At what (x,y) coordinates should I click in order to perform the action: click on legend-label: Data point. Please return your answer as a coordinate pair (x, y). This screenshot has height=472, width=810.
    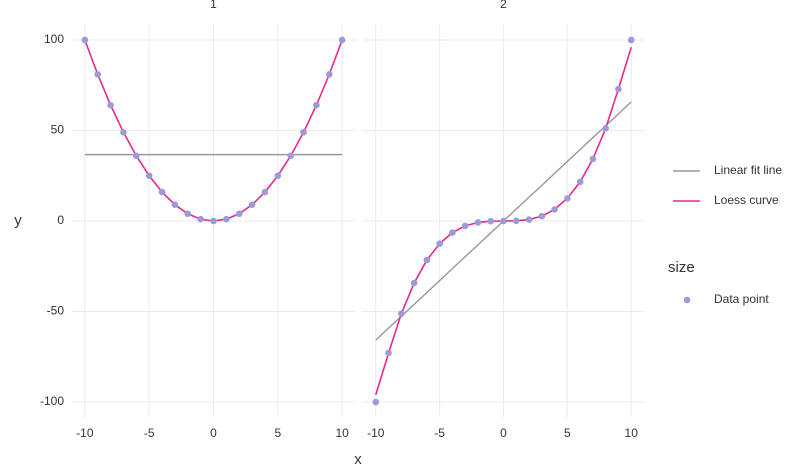
    Looking at the image, I should click on (741, 299).